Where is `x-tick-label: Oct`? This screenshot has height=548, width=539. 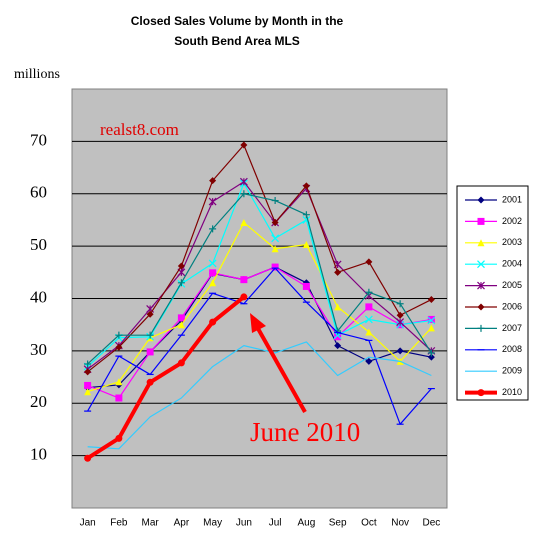 x-tick-label: Oct is located at coordinates (369, 523).